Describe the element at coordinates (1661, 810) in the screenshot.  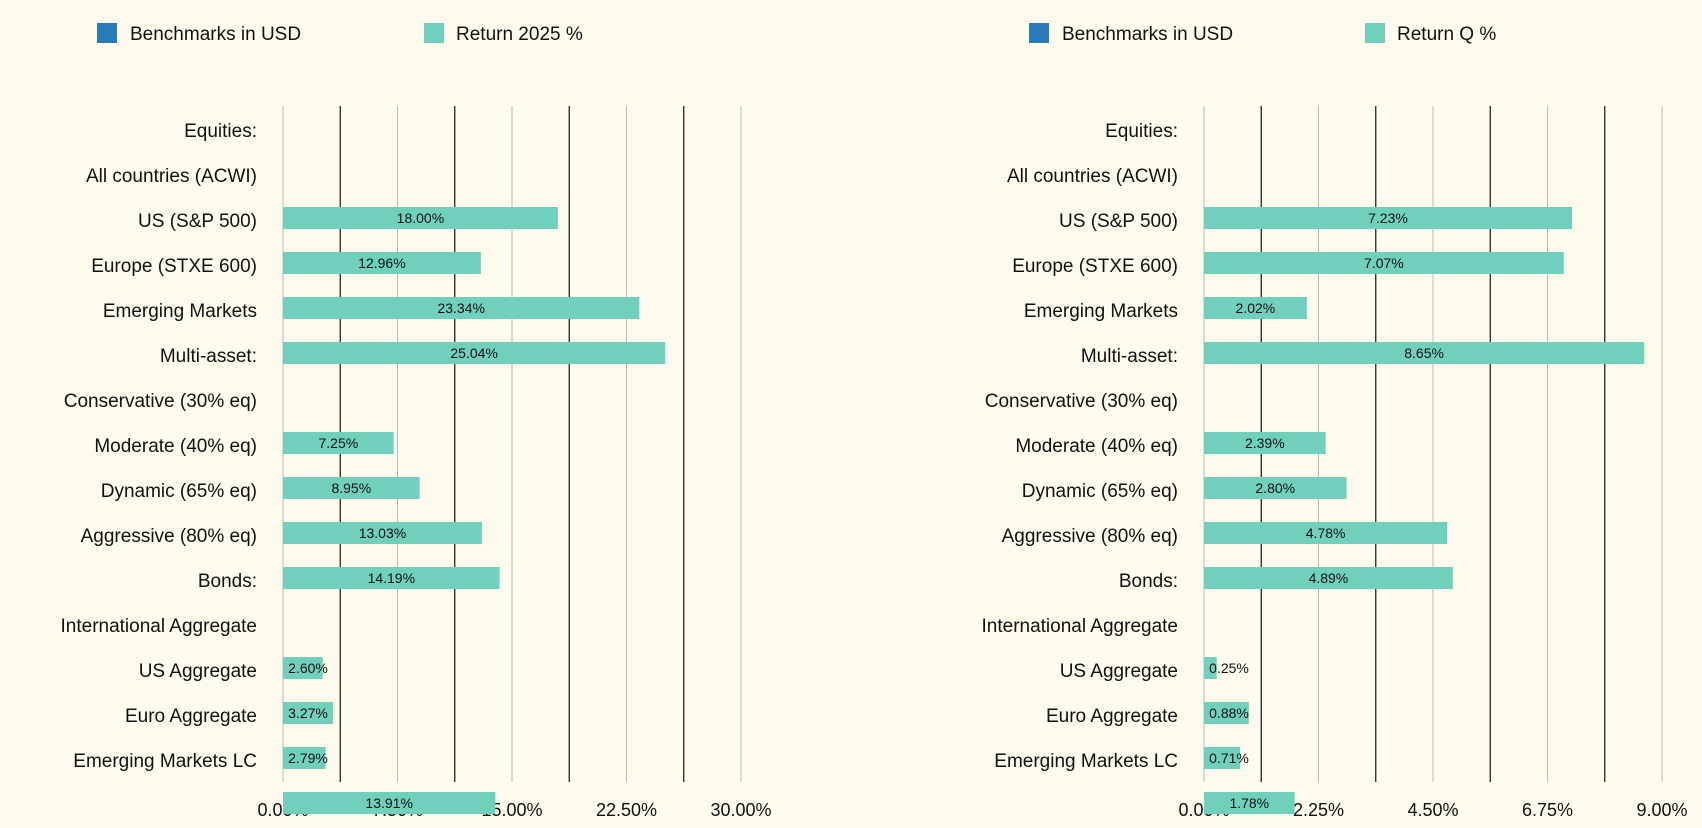
I see `x-tick-label: 9.00%` at that location.